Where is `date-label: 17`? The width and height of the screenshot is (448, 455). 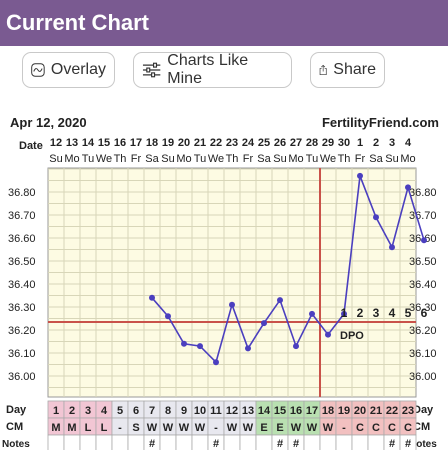
date-label: 17 is located at coordinates (136, 143).